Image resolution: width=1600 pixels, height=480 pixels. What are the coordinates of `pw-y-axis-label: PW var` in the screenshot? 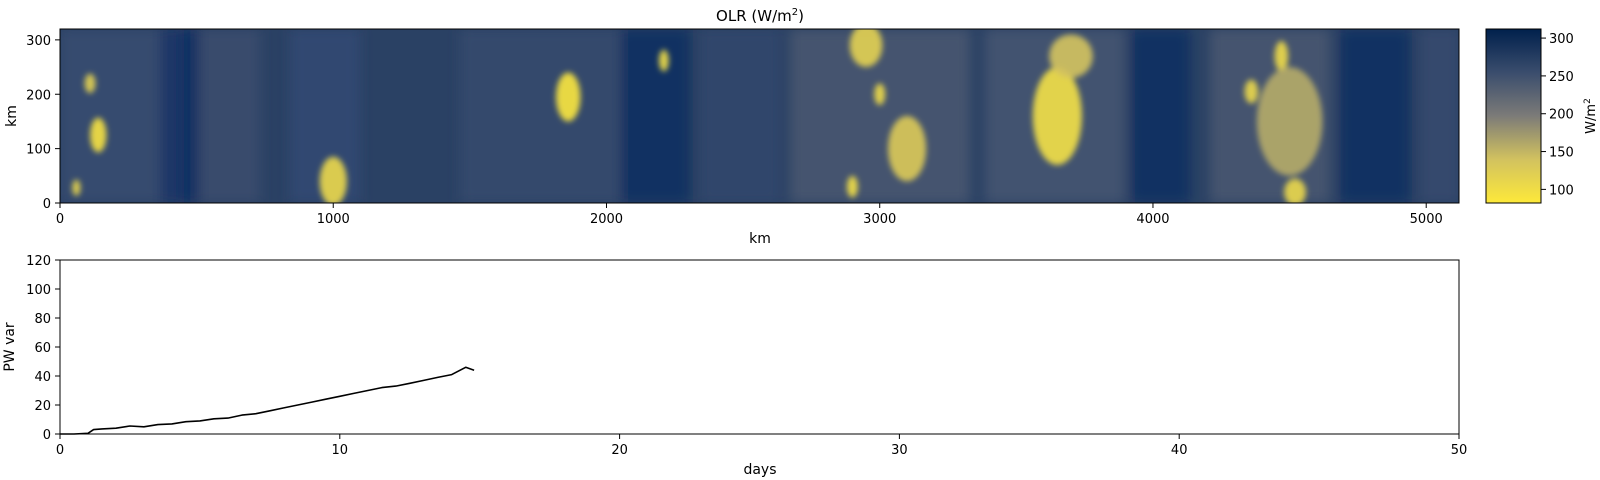 It's located at (10, 347).